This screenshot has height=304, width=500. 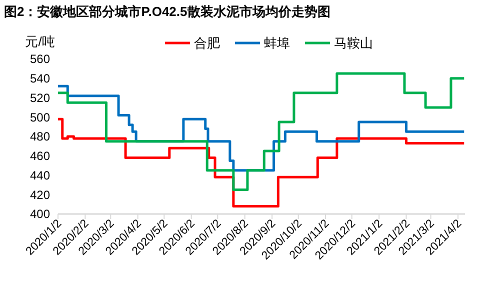 What do you see at coordinates (207, 43) in the screenshot?
I see `legend-label: 合肥` at bounding box center [207, 43].